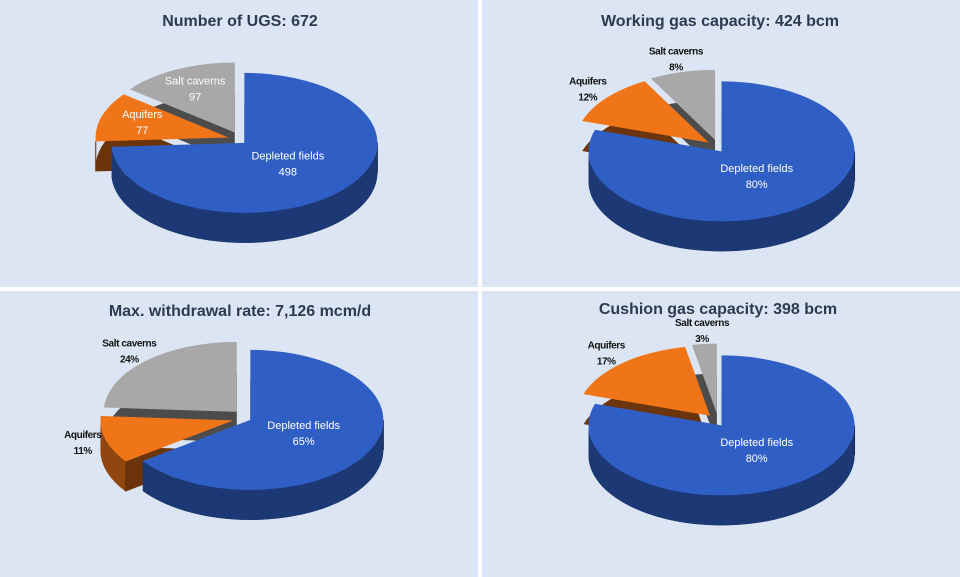 This screenshot has width=960, height=577. Describe the element at coordinates (288, 172) in the screenshot. I see `slice-value: 498` at that location.